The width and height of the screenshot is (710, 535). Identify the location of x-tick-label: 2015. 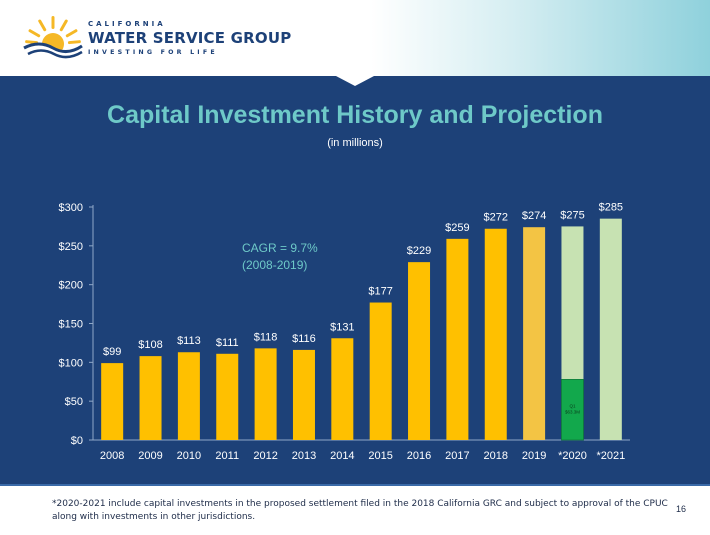
(380, 456).